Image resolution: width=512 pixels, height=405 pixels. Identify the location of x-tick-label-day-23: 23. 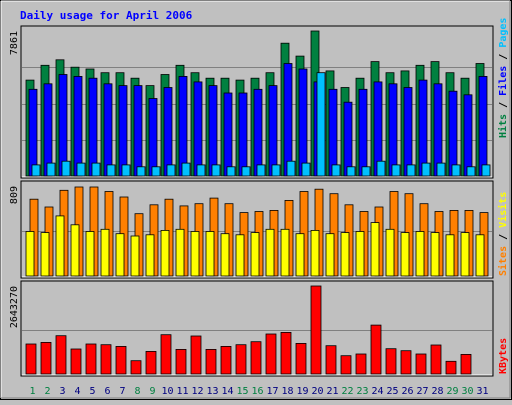
(362, 391).